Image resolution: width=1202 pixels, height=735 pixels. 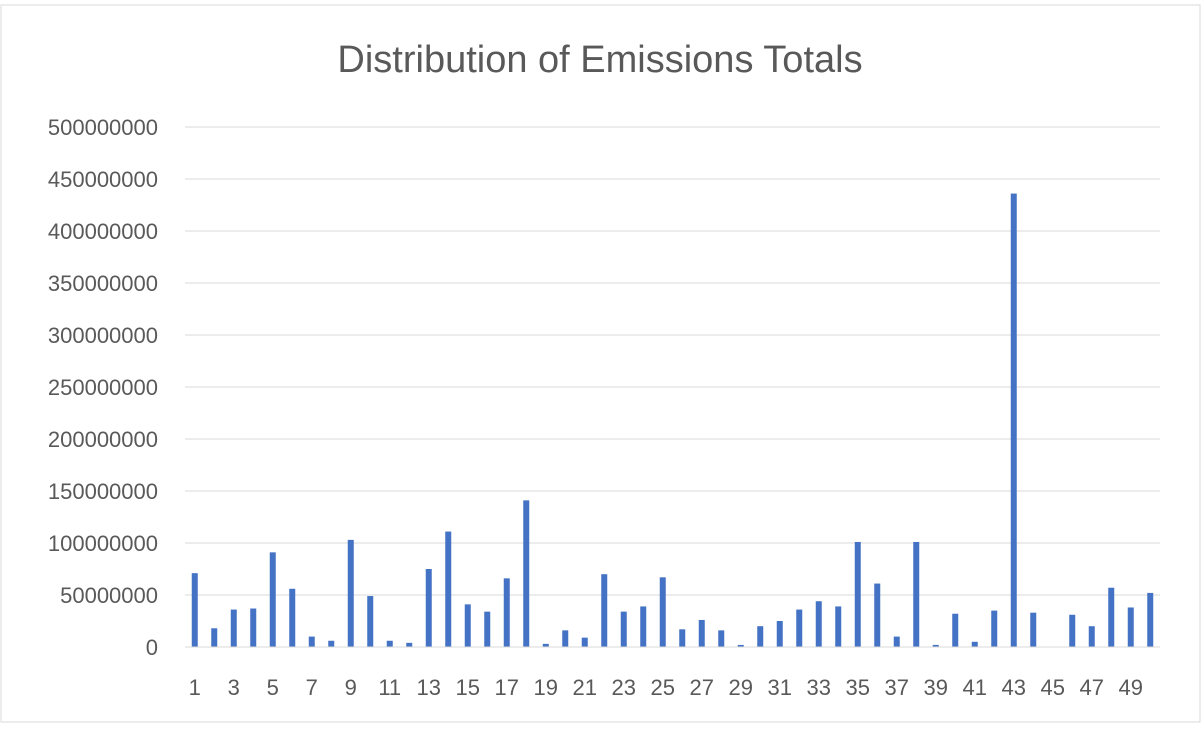 I want to click on y-tick-label: 450000000, so click(x=103, y=179).